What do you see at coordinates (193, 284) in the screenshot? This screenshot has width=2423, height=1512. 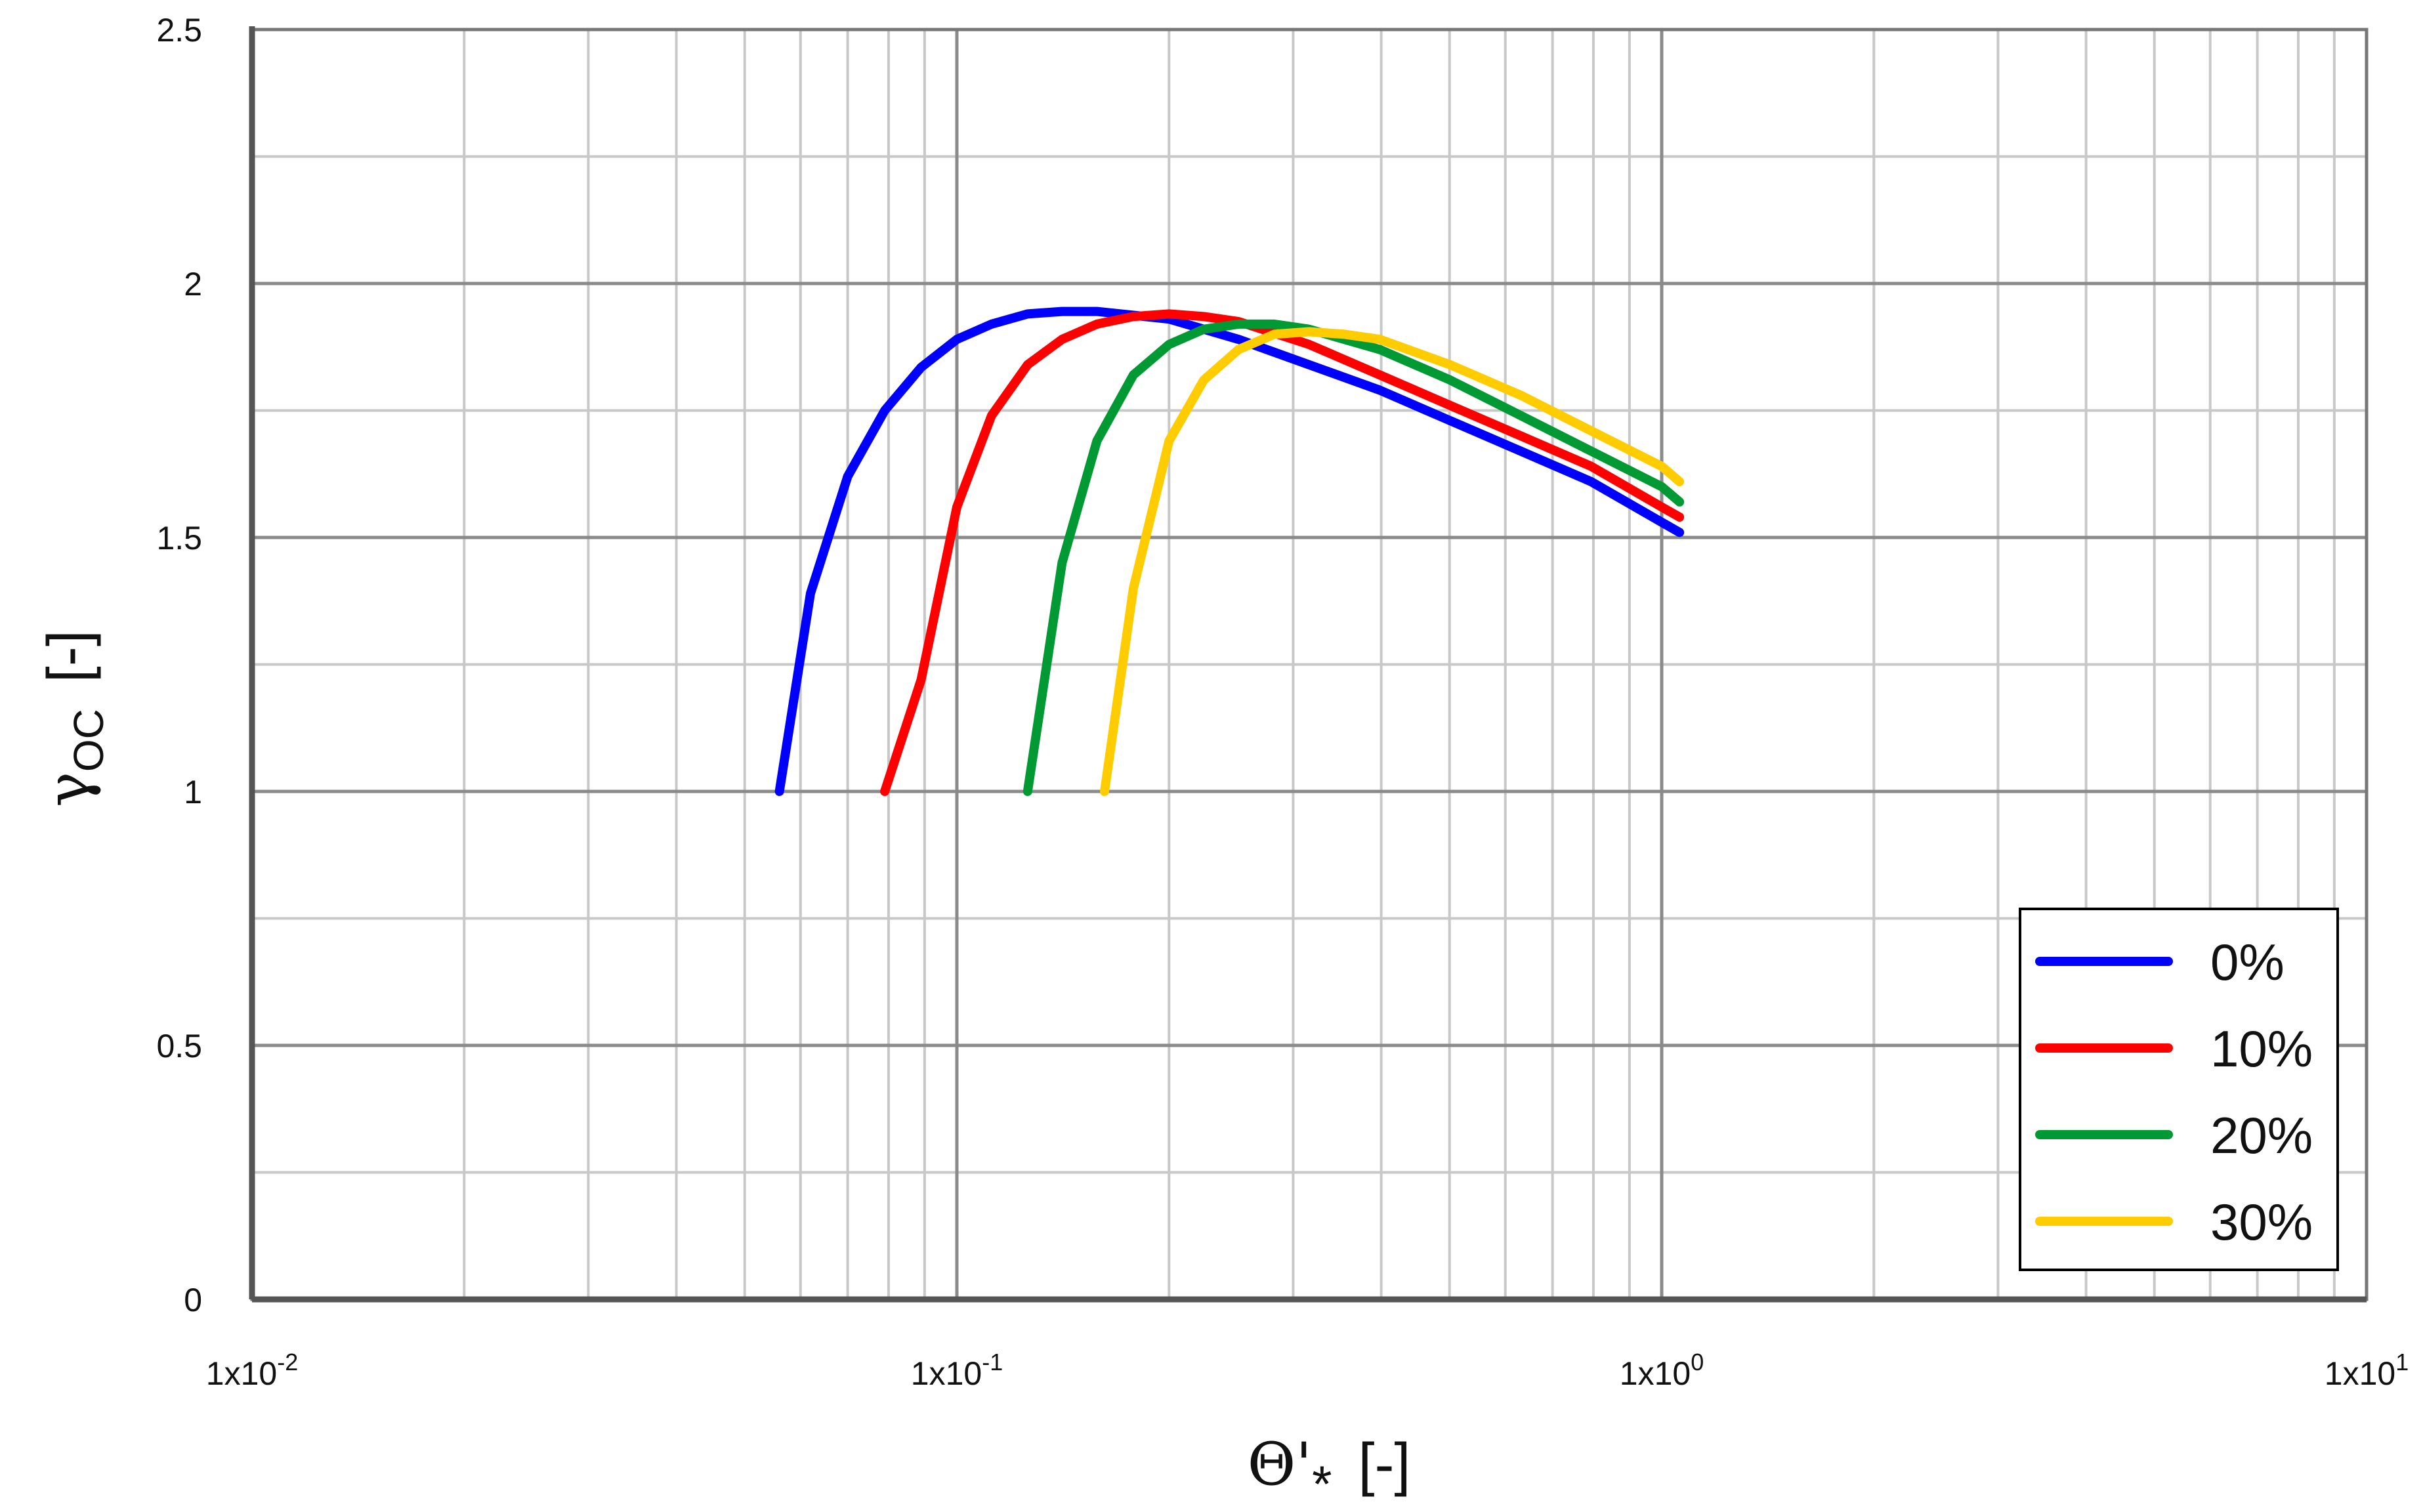 I see `y-tick-label: 2` at bounding box center [193, 284].